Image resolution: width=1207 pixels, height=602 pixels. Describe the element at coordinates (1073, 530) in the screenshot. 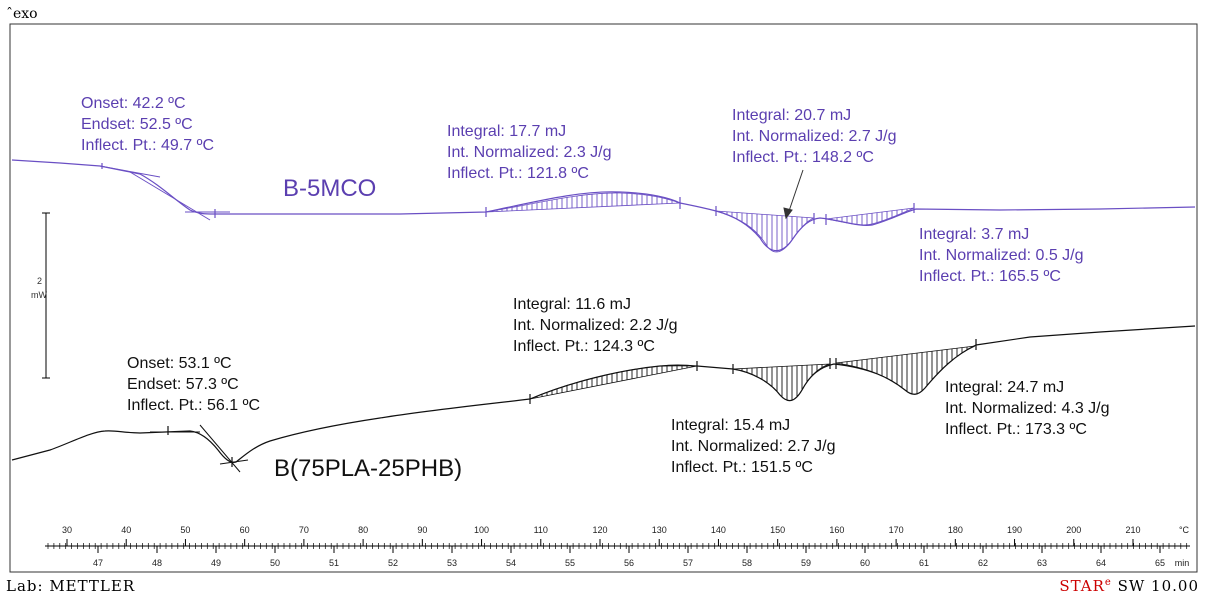

I see `temperature-tick-label: 200` at that location.